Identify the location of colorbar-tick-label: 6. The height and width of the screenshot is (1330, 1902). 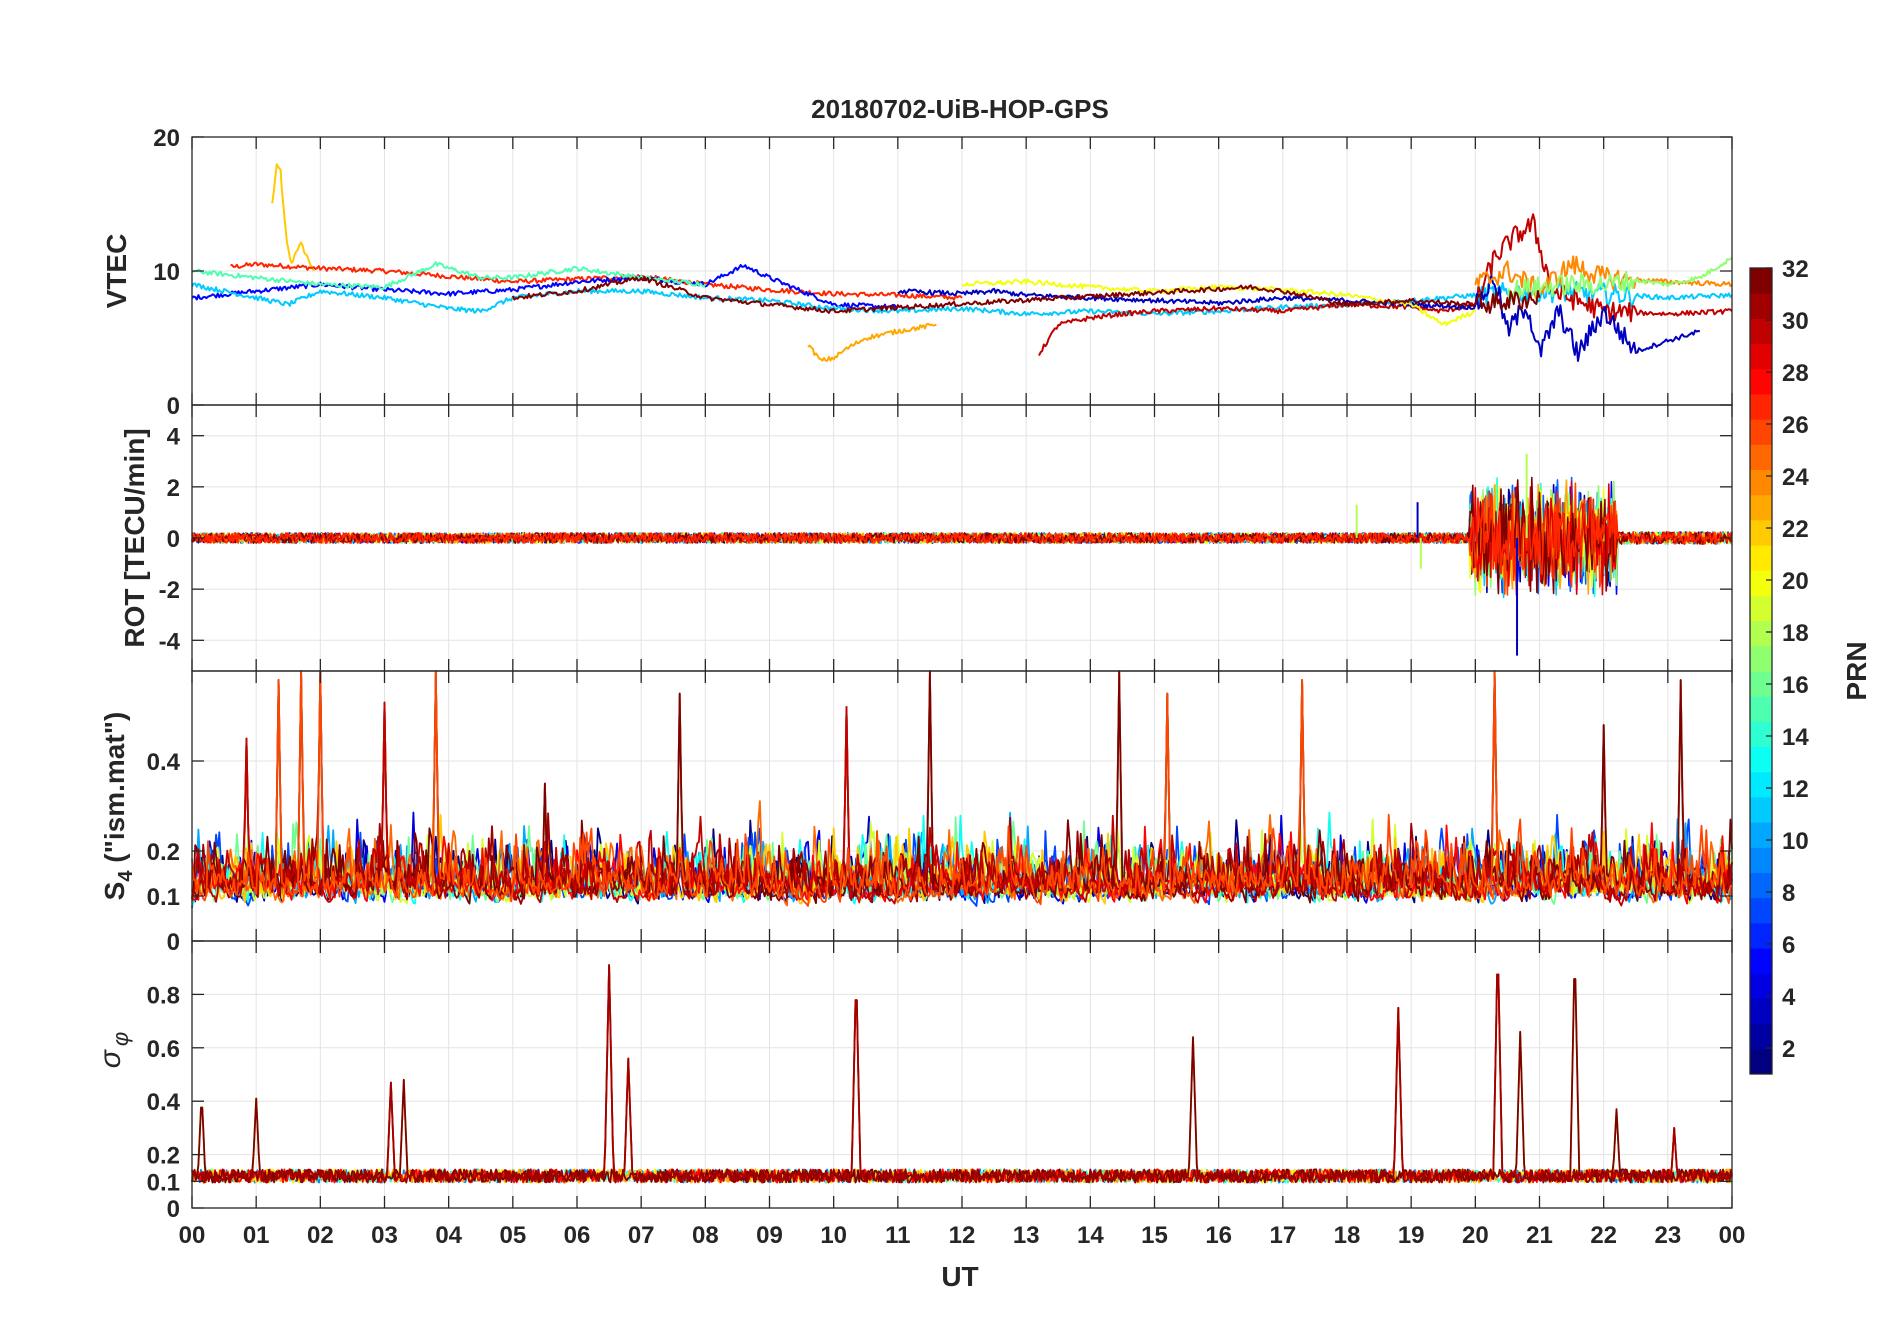
(1788, 945).